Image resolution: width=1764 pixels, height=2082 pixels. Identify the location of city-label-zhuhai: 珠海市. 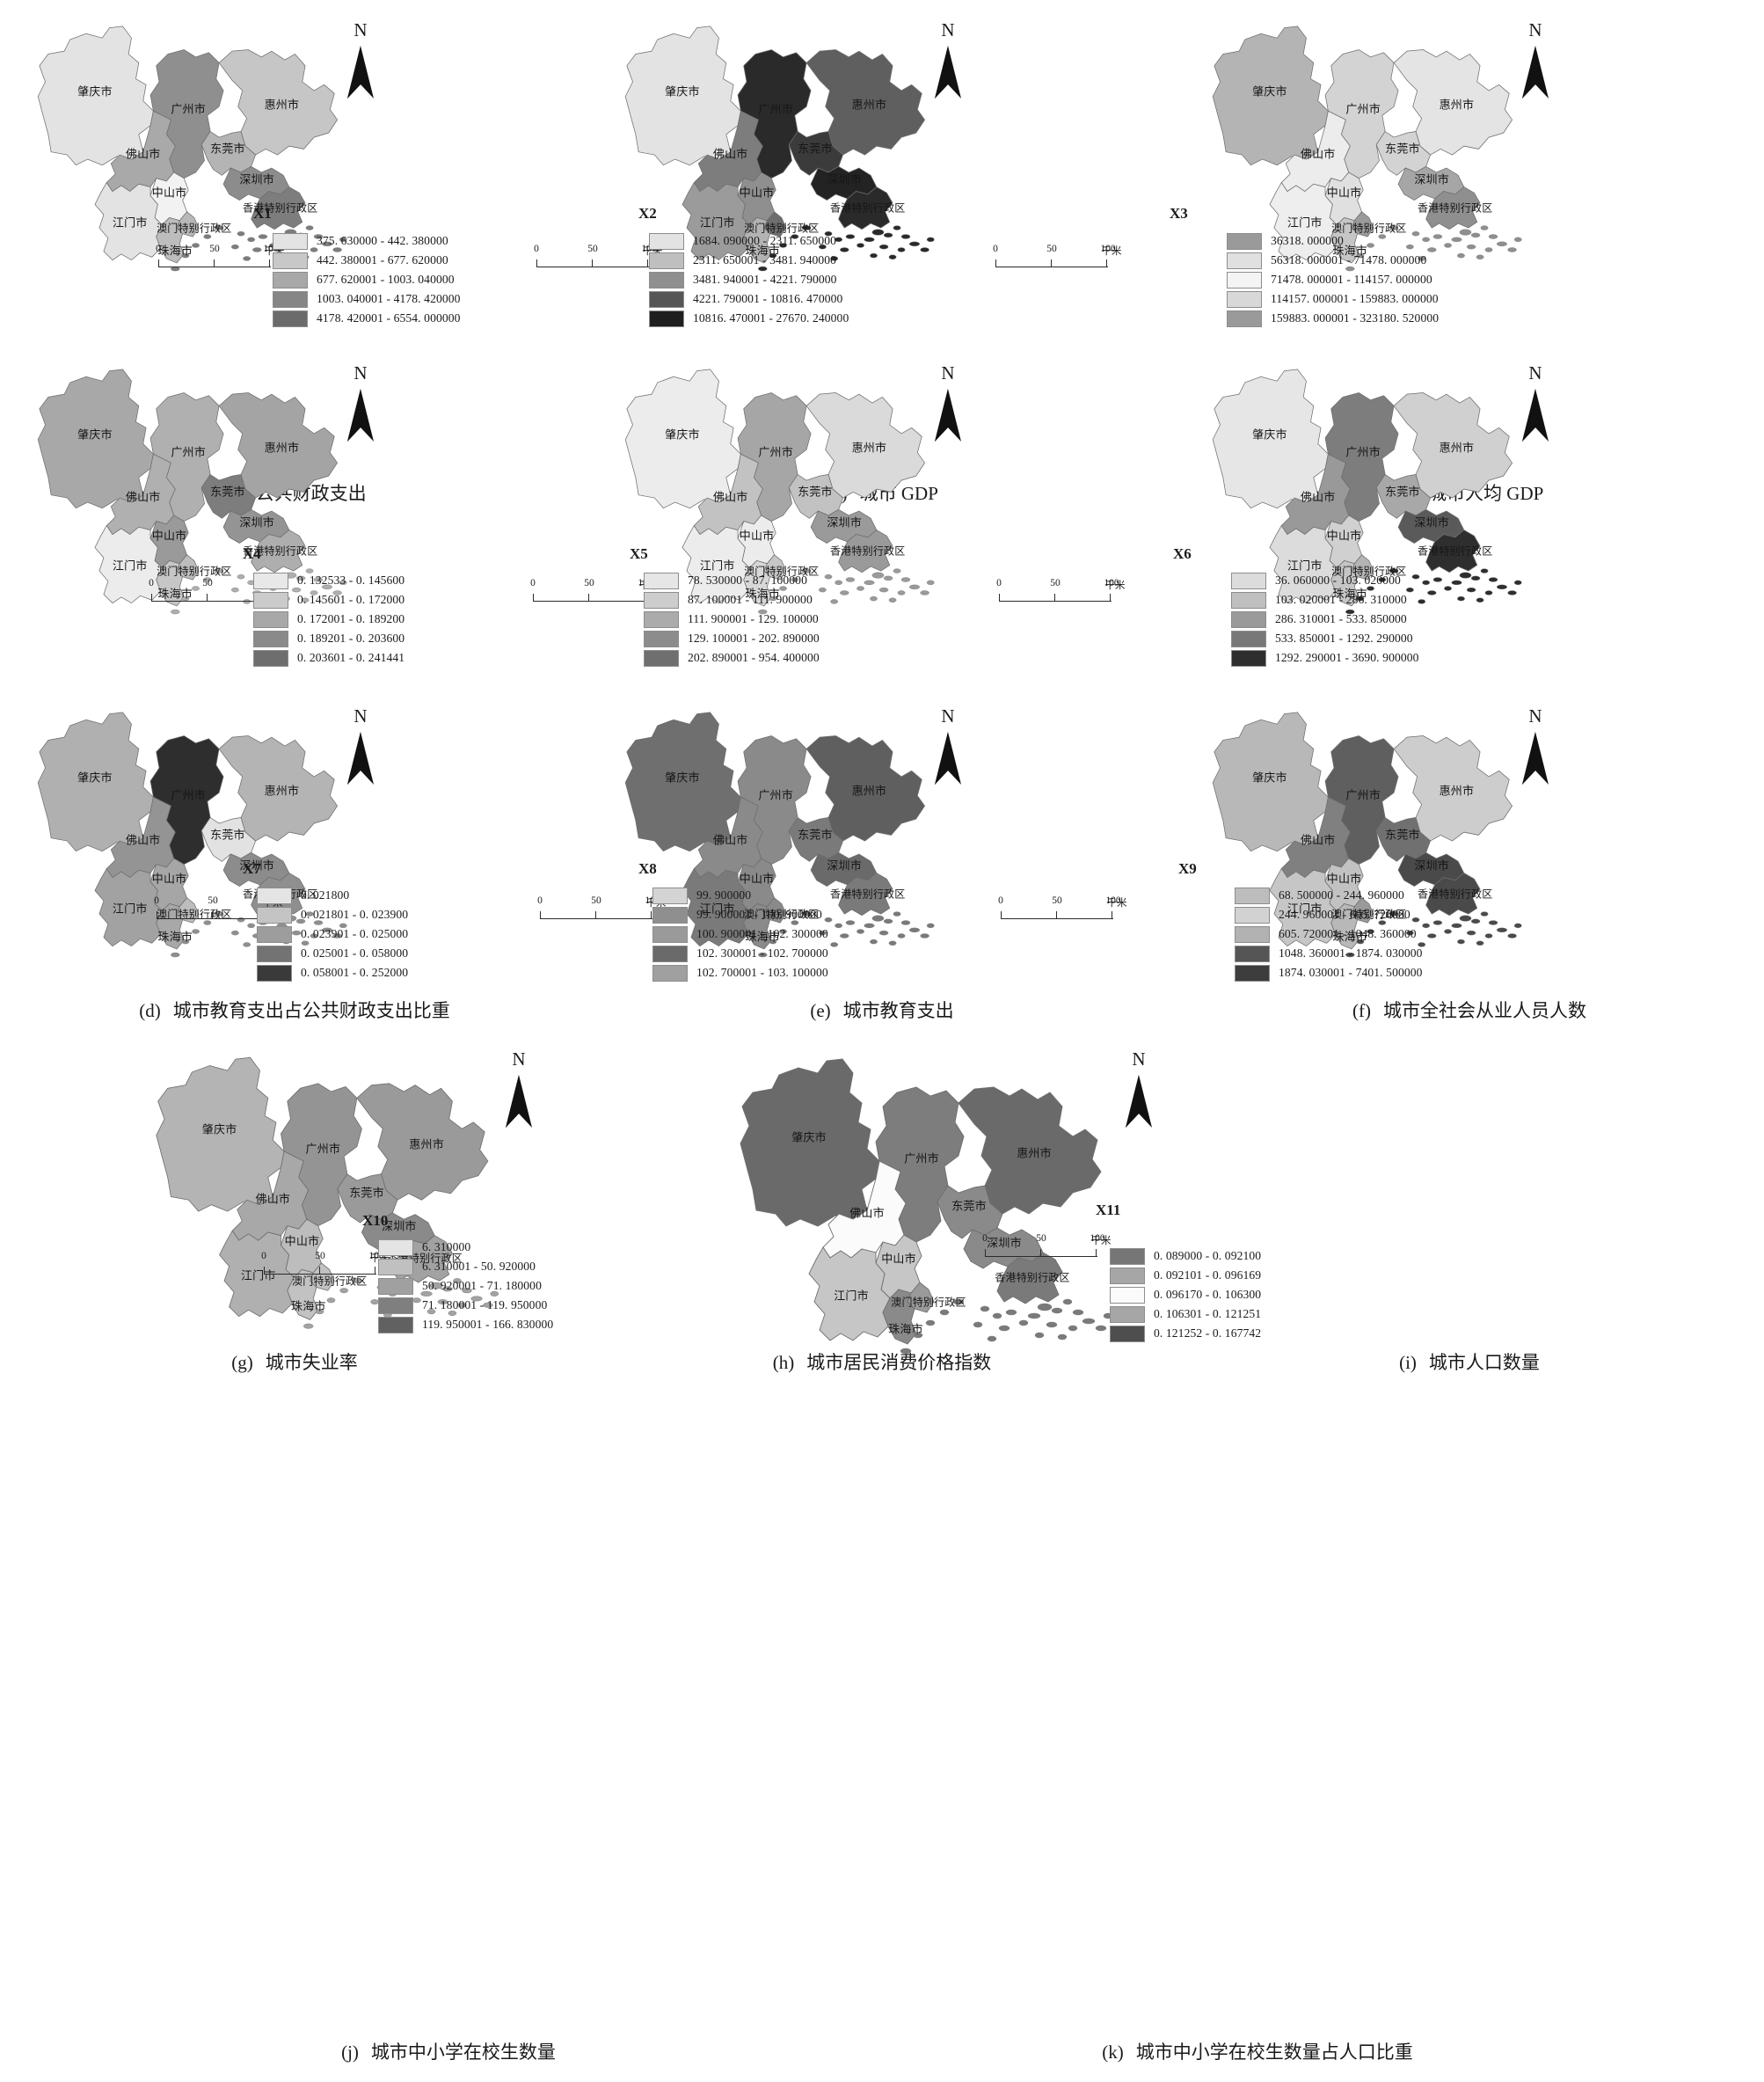
(1349, 251).